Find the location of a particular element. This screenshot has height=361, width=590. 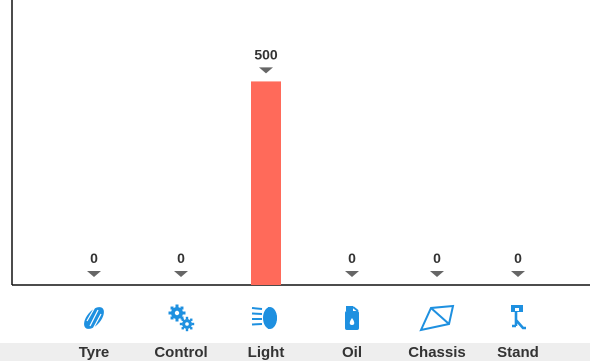

bar-light is located at coordinates (266, 183).